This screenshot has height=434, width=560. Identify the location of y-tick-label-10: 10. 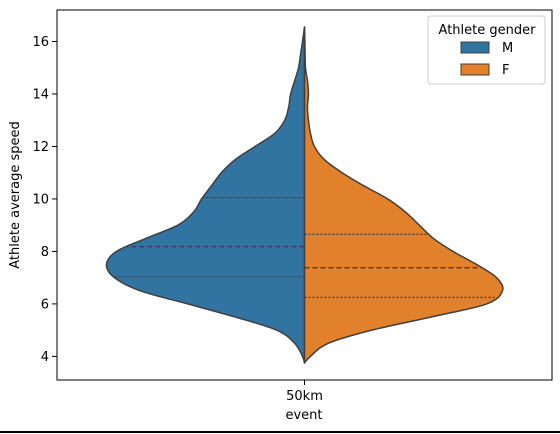
(40, 199).